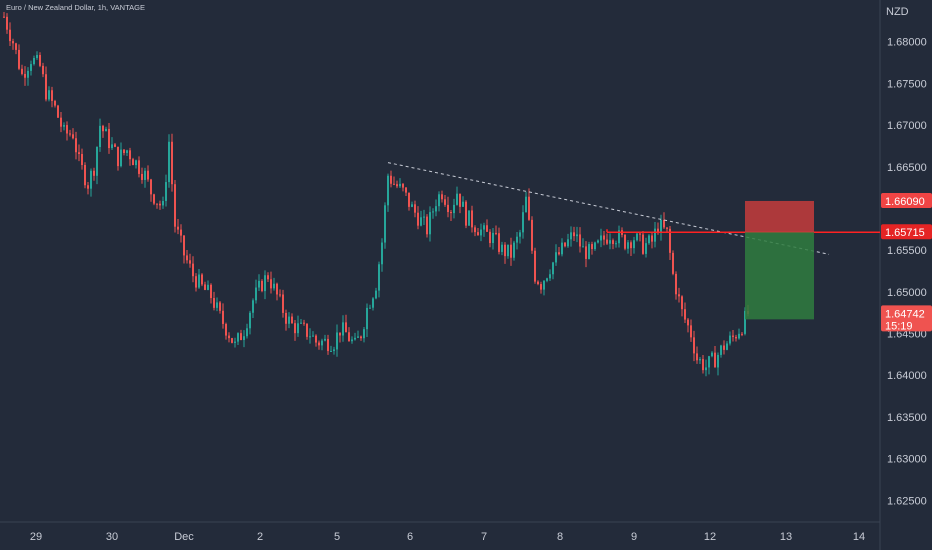 This screenshot has width=932, height=550. I want to click on price-tick-label: 1.63500, so click(907, 418).